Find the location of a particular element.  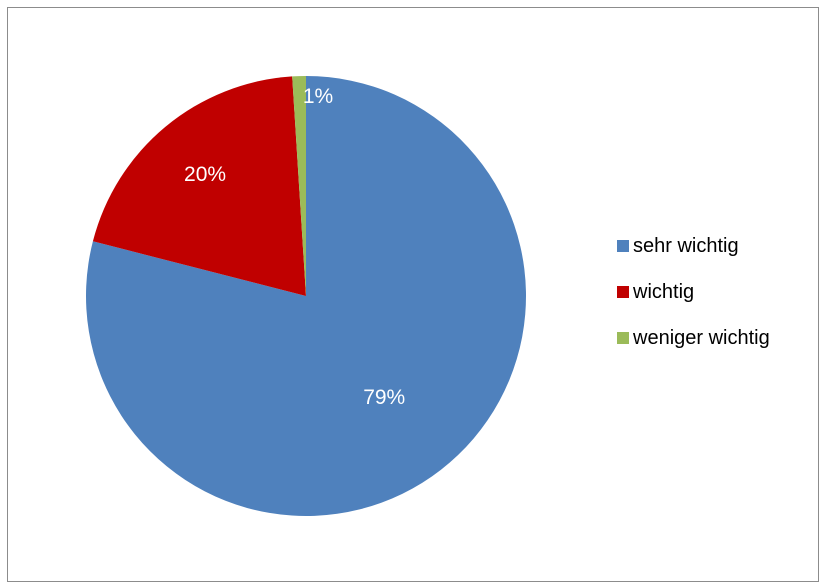

pie-slice-labels: 79% 20% 1% is located at coordinates (294, 247).